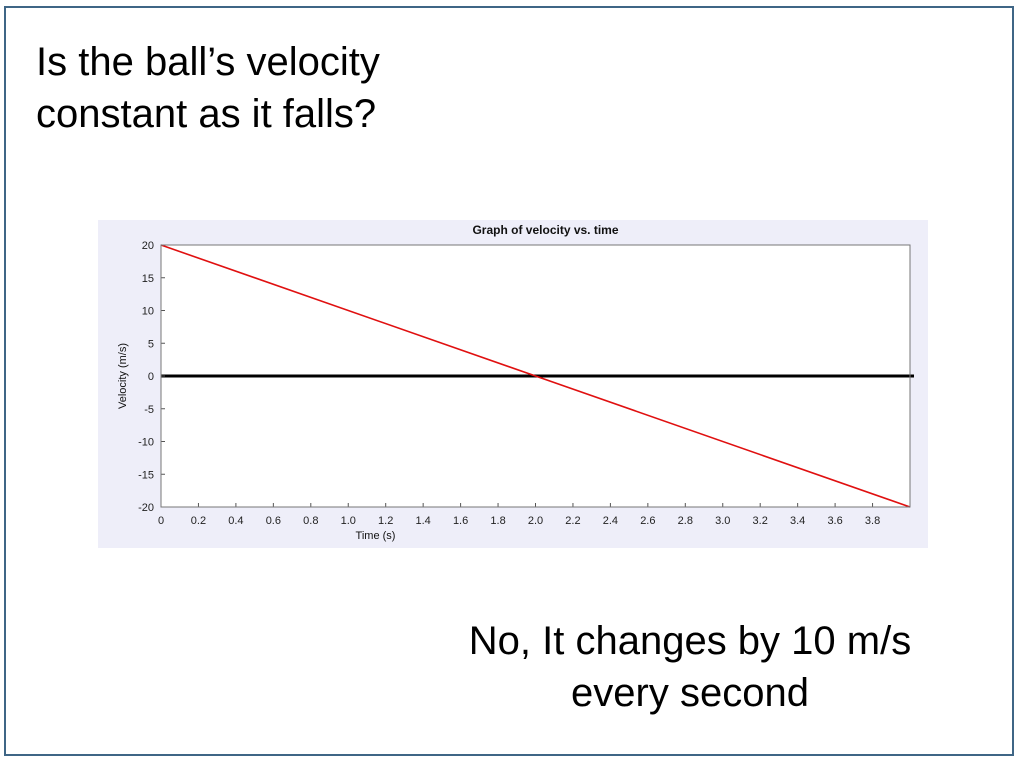 Image resolution: width=1024 pixels, height=768 pixels. Describe the element at coordinates (146, 475) in the screenshot. I see `y-tick-label: -15` at that location.